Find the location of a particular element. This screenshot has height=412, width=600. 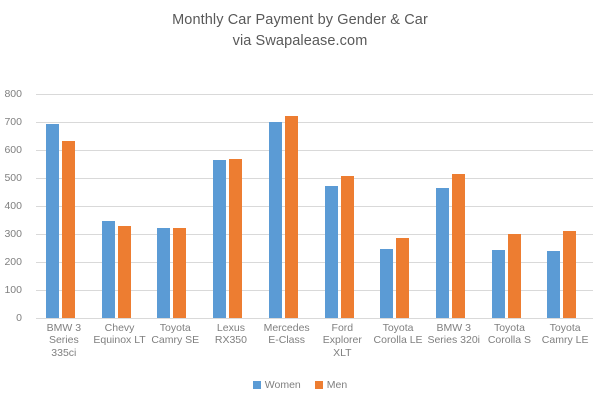

x-axis-category-label: Lexus RX350 is located at coordinates (231, 334).